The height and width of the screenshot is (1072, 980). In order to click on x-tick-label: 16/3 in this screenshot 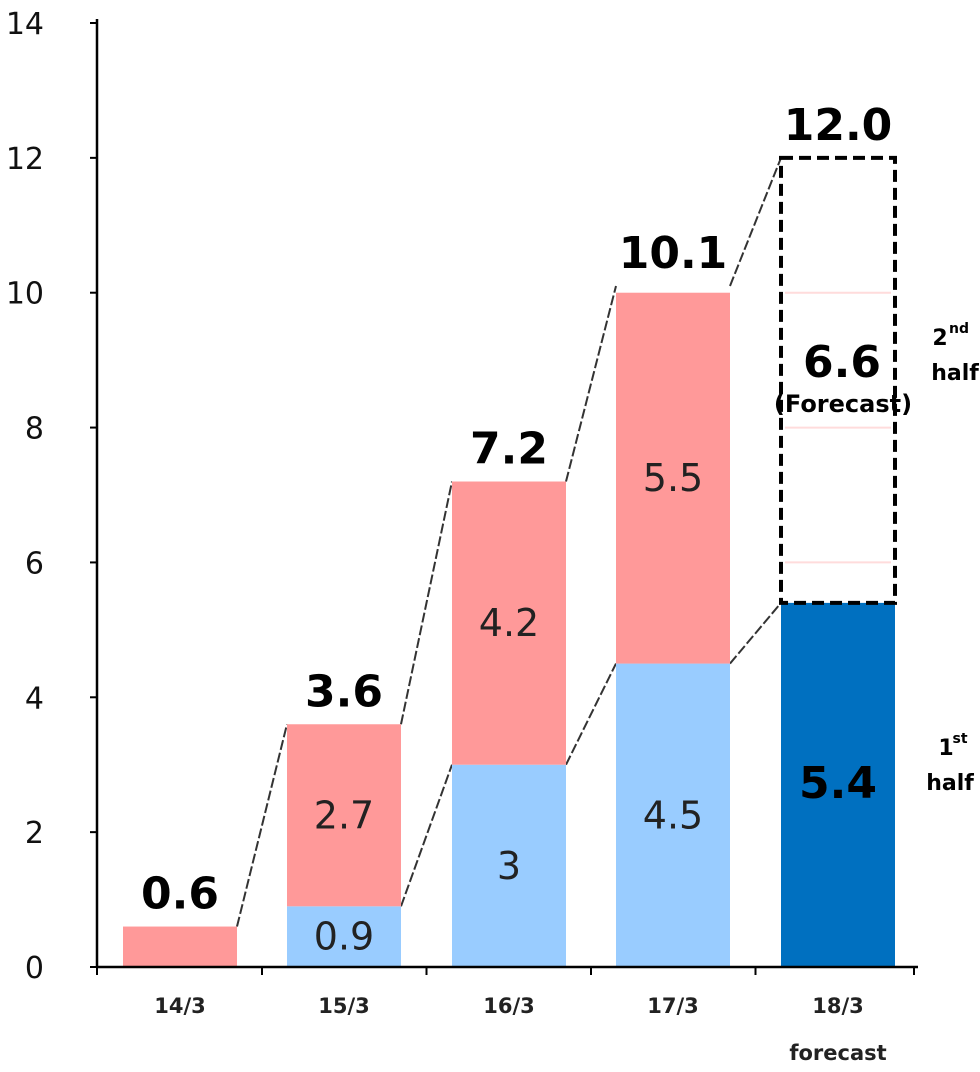, I will do `click(509, 1006)`.